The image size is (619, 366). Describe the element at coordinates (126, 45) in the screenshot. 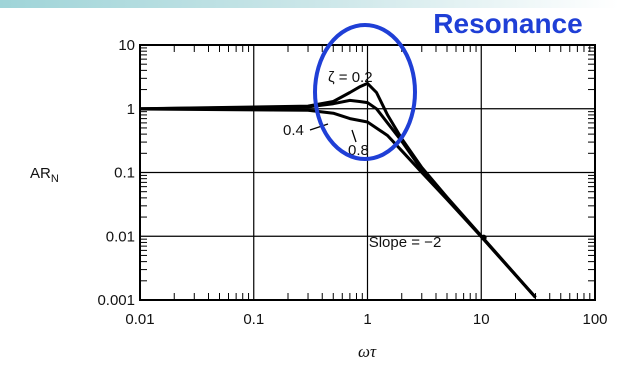

I see `y-tick-label: 10` at that location.